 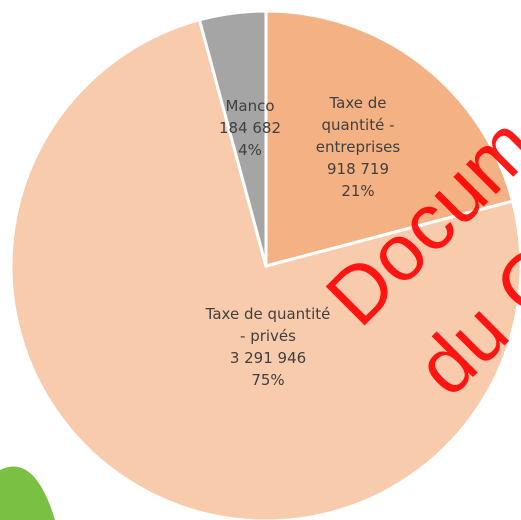 I want to click on data-label: Taxe de quantité - privés 3 291 946 75%, so click(x=268, y=347).